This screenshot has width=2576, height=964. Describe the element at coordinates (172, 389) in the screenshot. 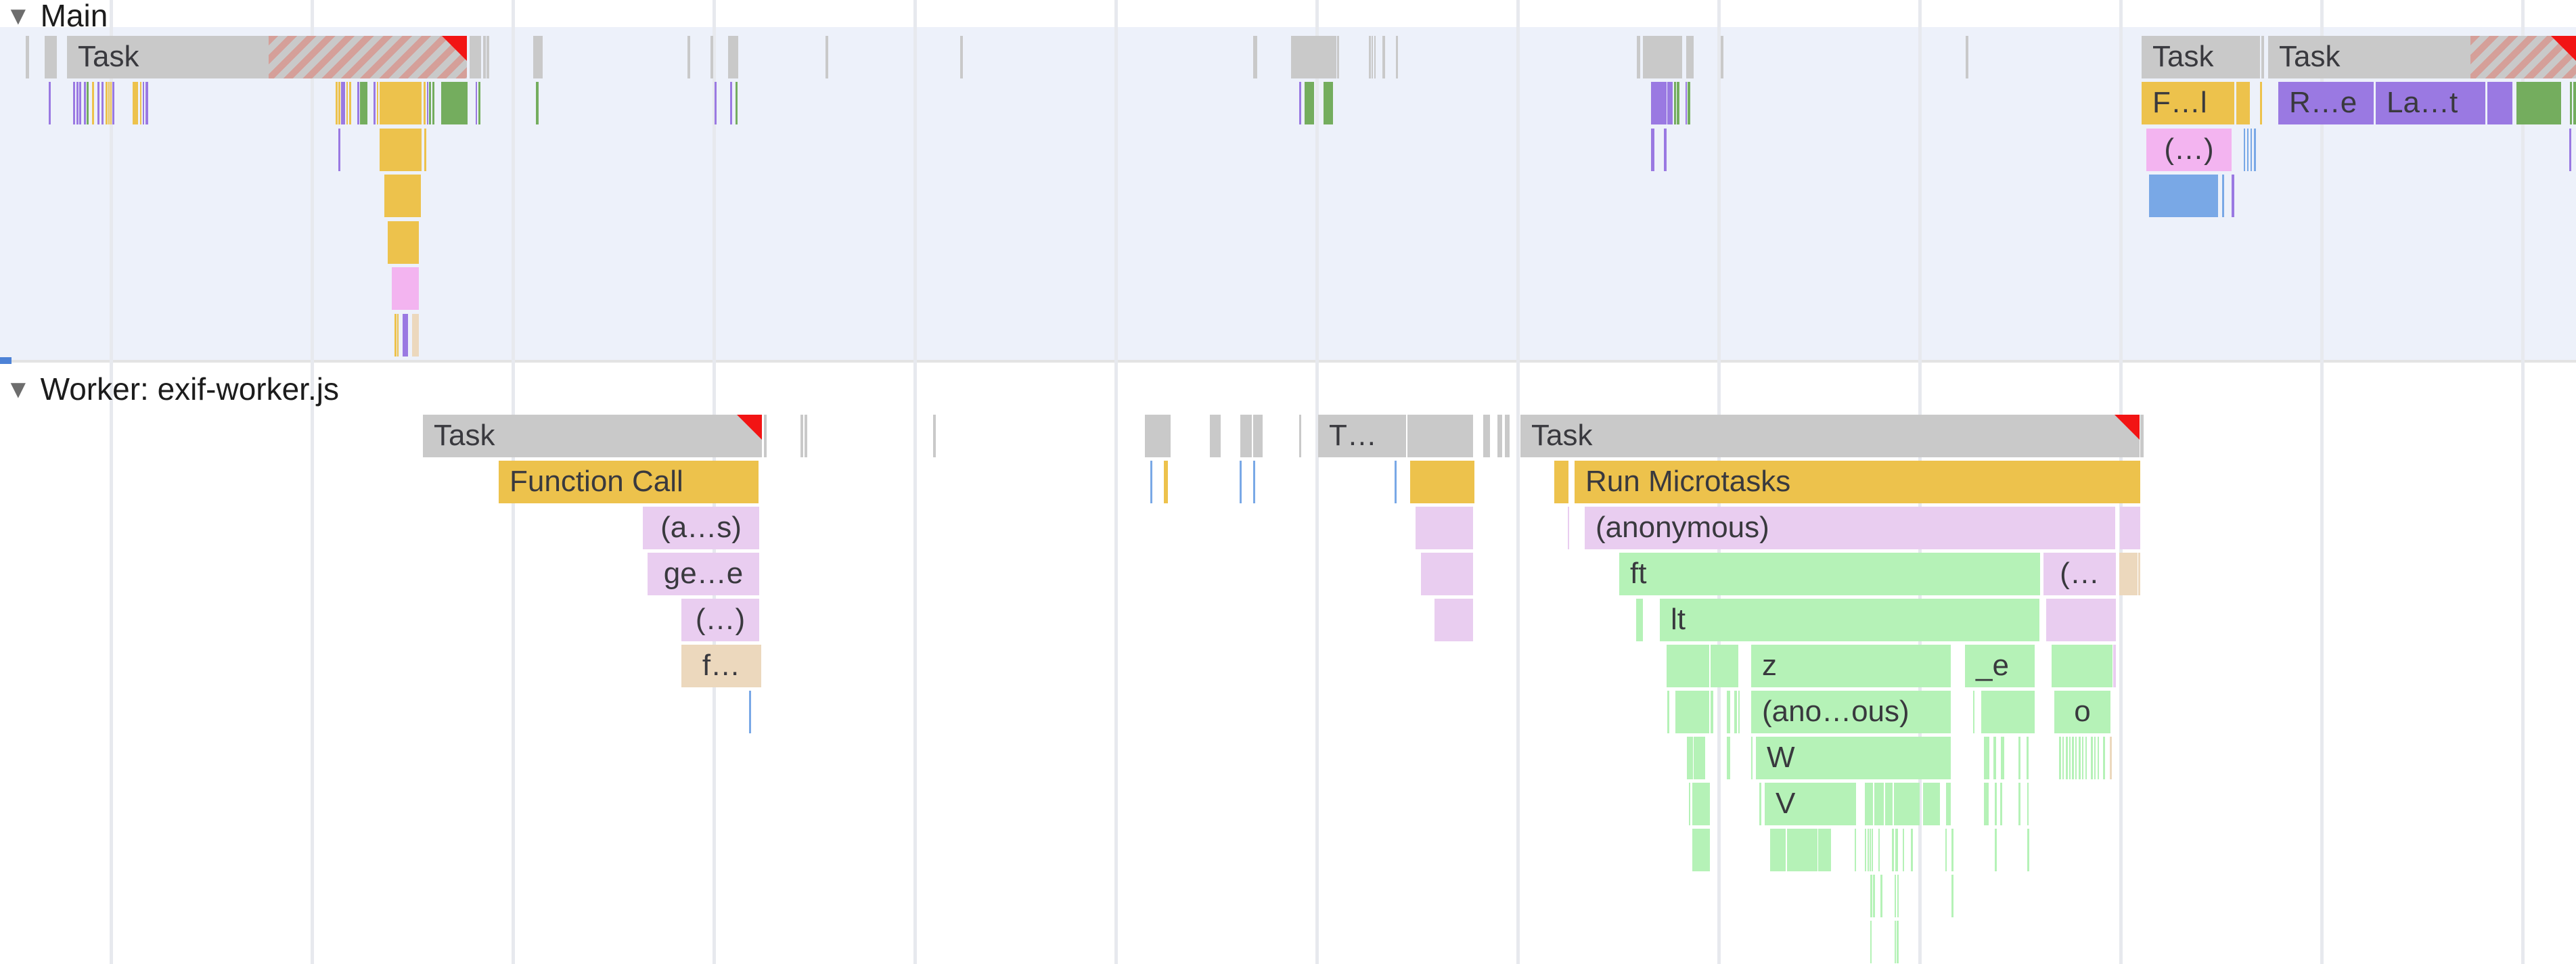

I see `worker-track-header: ▼ Worker: exif-worker.js` at that location.